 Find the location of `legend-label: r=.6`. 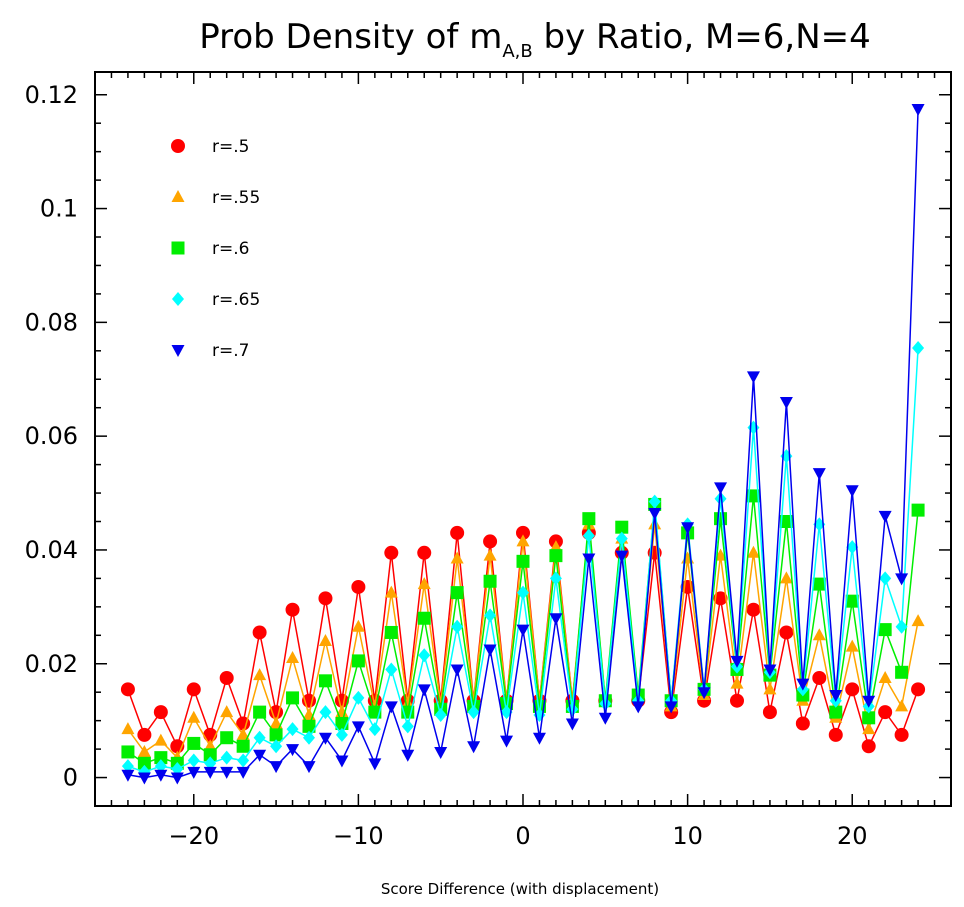

legend-label: r=.6 is located at coordinates (230, 249).